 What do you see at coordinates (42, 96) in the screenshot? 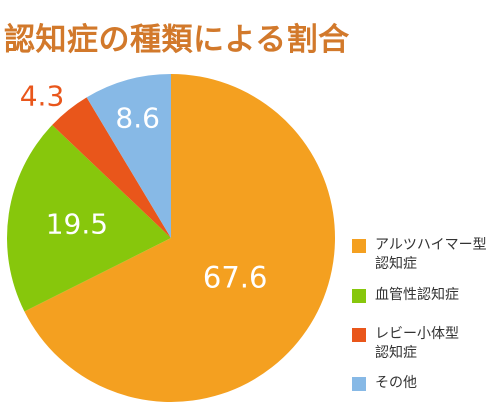
I see `value-label-lewy: 4.3` at bounding box center [42, 96].